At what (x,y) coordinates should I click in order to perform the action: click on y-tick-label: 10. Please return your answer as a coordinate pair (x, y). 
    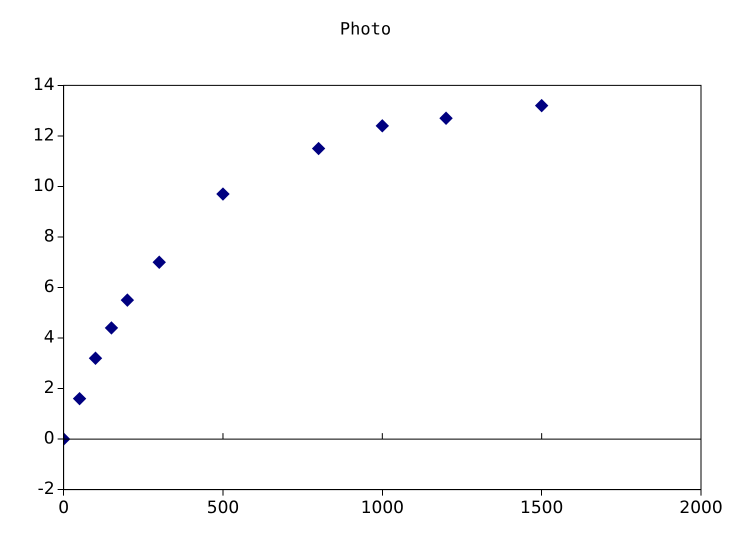
    Looking at the image, I should click on (43, 186).